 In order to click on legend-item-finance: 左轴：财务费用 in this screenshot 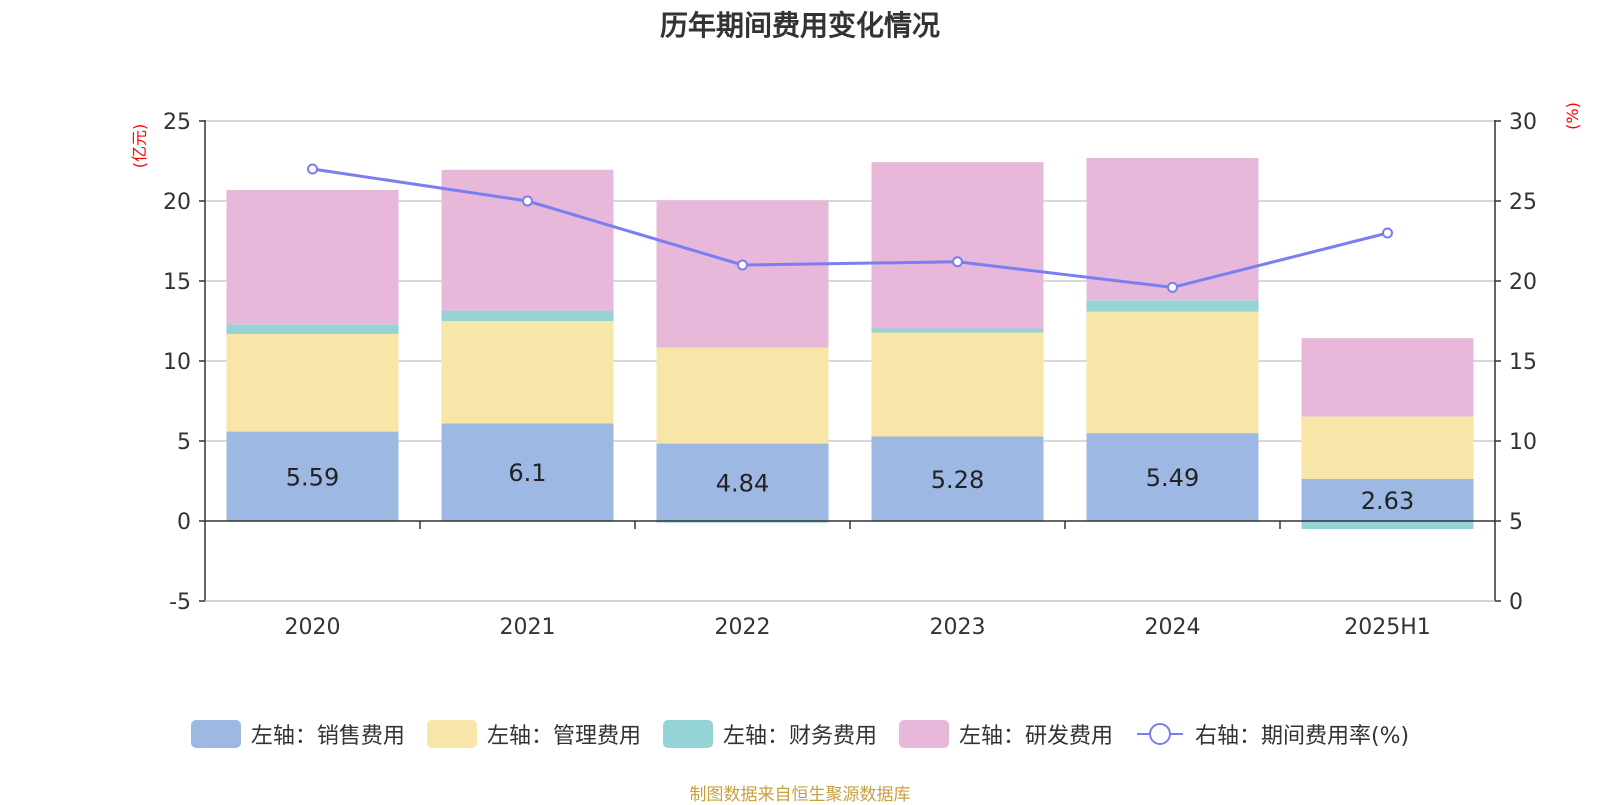, I will do `click(769, 734)`.